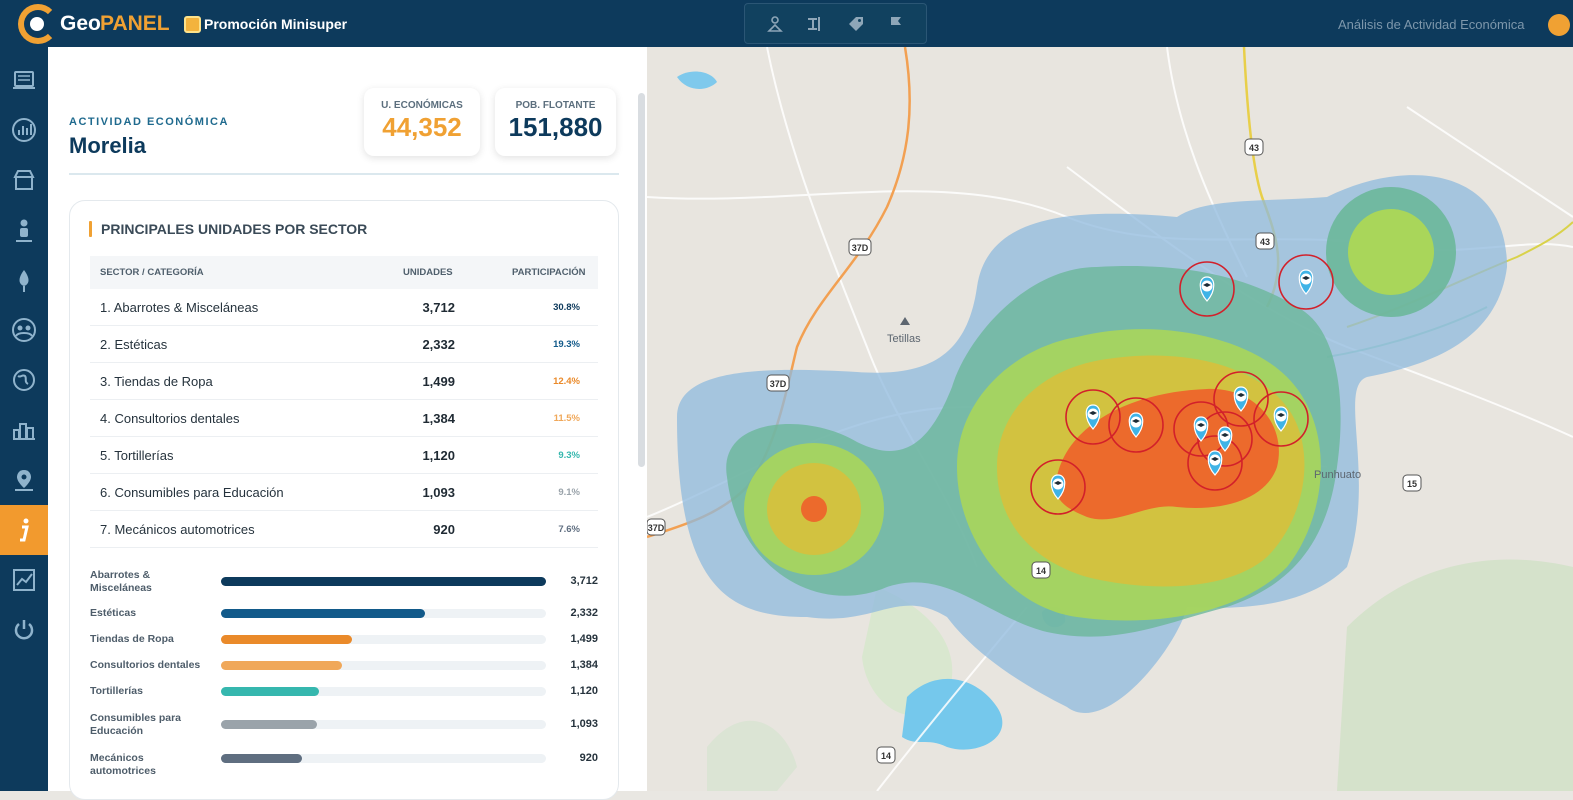  I want to click on table-row: 1. Abarrotes & Misceláneas 3,712 30.8%, so click(344, 307).